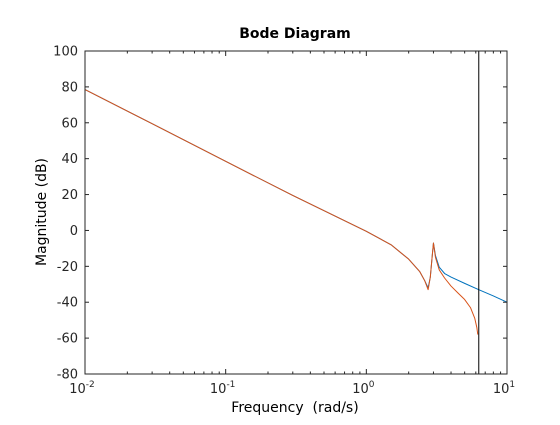 The width and height of the screenshot is (560, 425). Describe the element at coordinates (69, 159) in the screenshot. I see `y-tick-label: 40` at that location.